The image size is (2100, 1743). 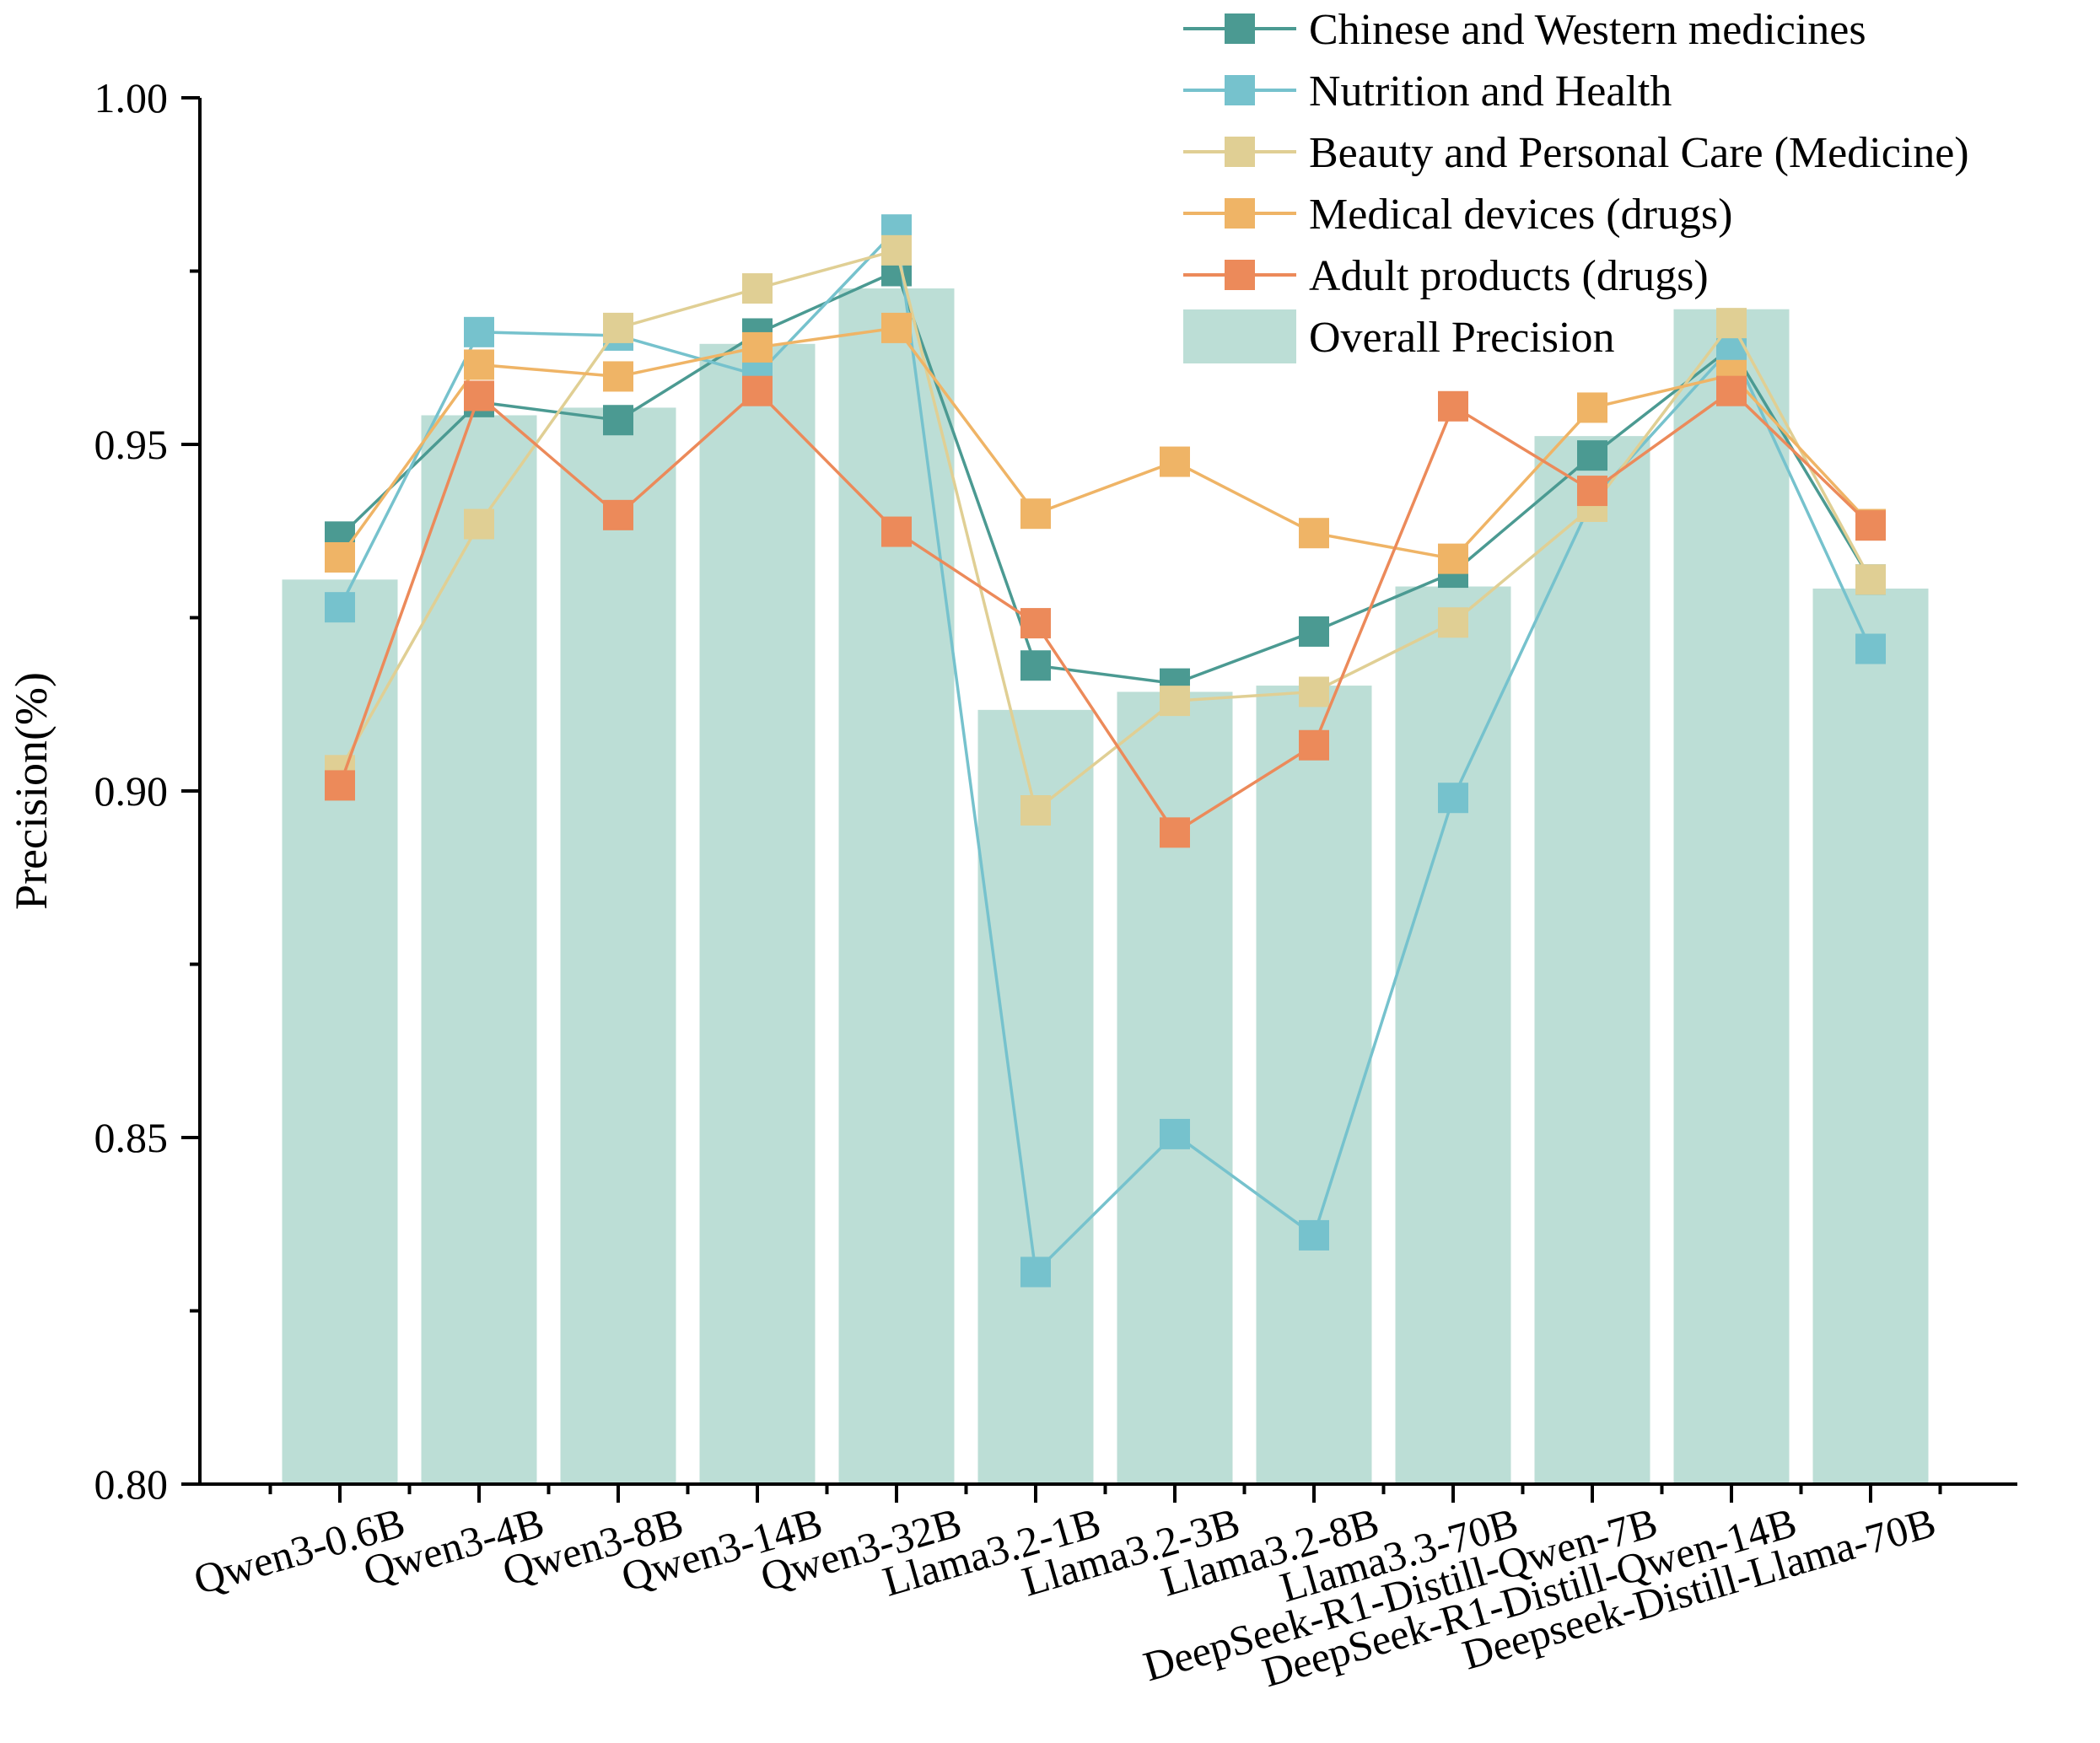 I want to click on legend-item-2: Nutrition and Health, so click(x=1427, y=91).